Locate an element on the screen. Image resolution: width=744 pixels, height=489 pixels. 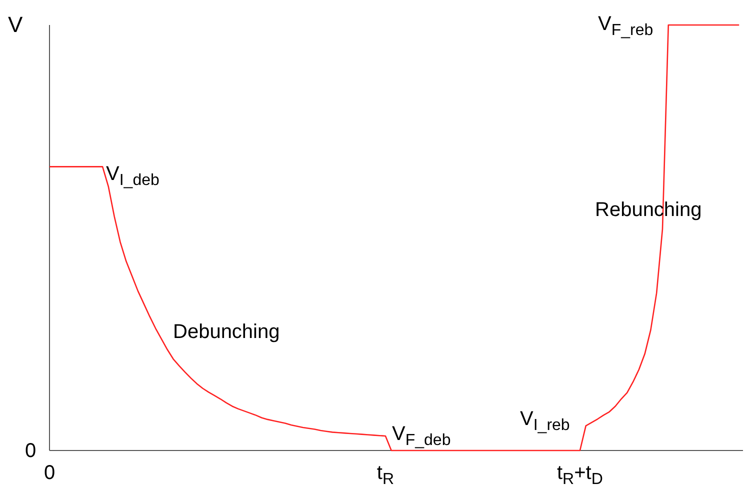
x-tick-label: 0 is located at coordinates (50, 473).